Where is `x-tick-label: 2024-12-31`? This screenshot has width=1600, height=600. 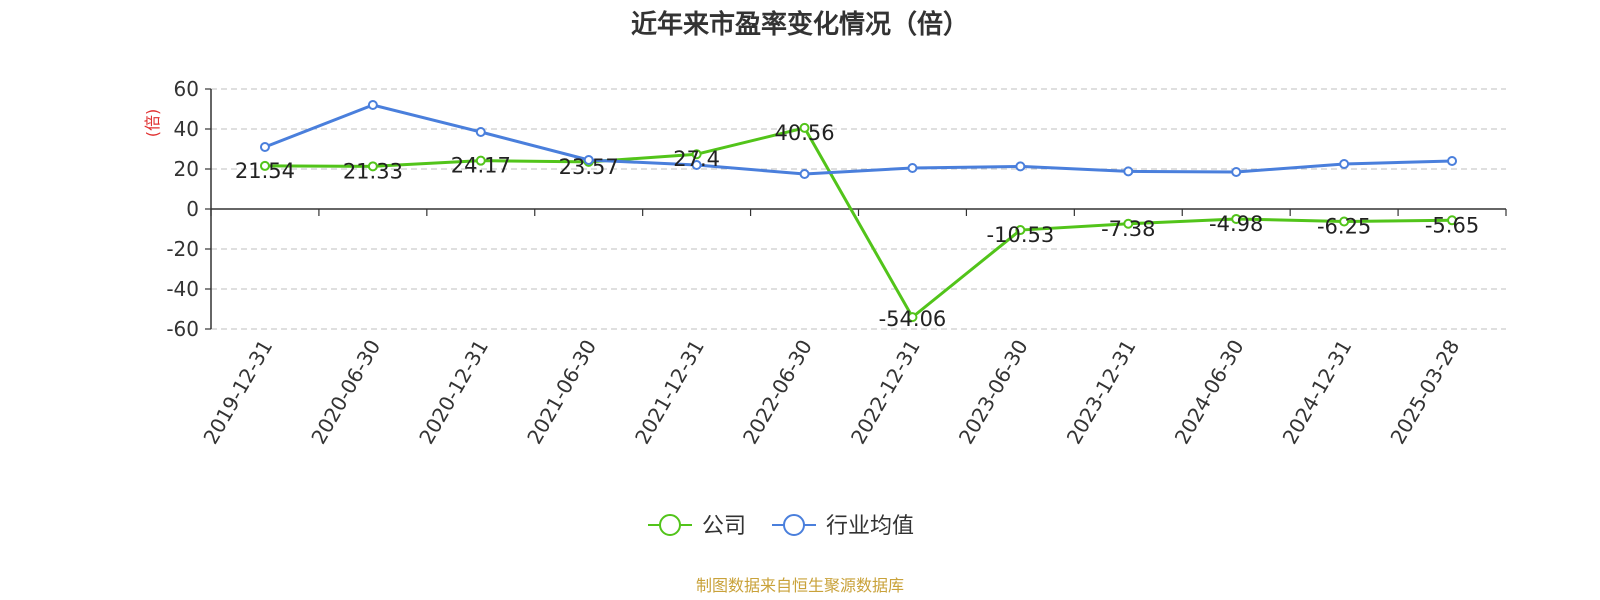 x-tick-label: 2024-12-31 is located at coordinates (1317, 392).